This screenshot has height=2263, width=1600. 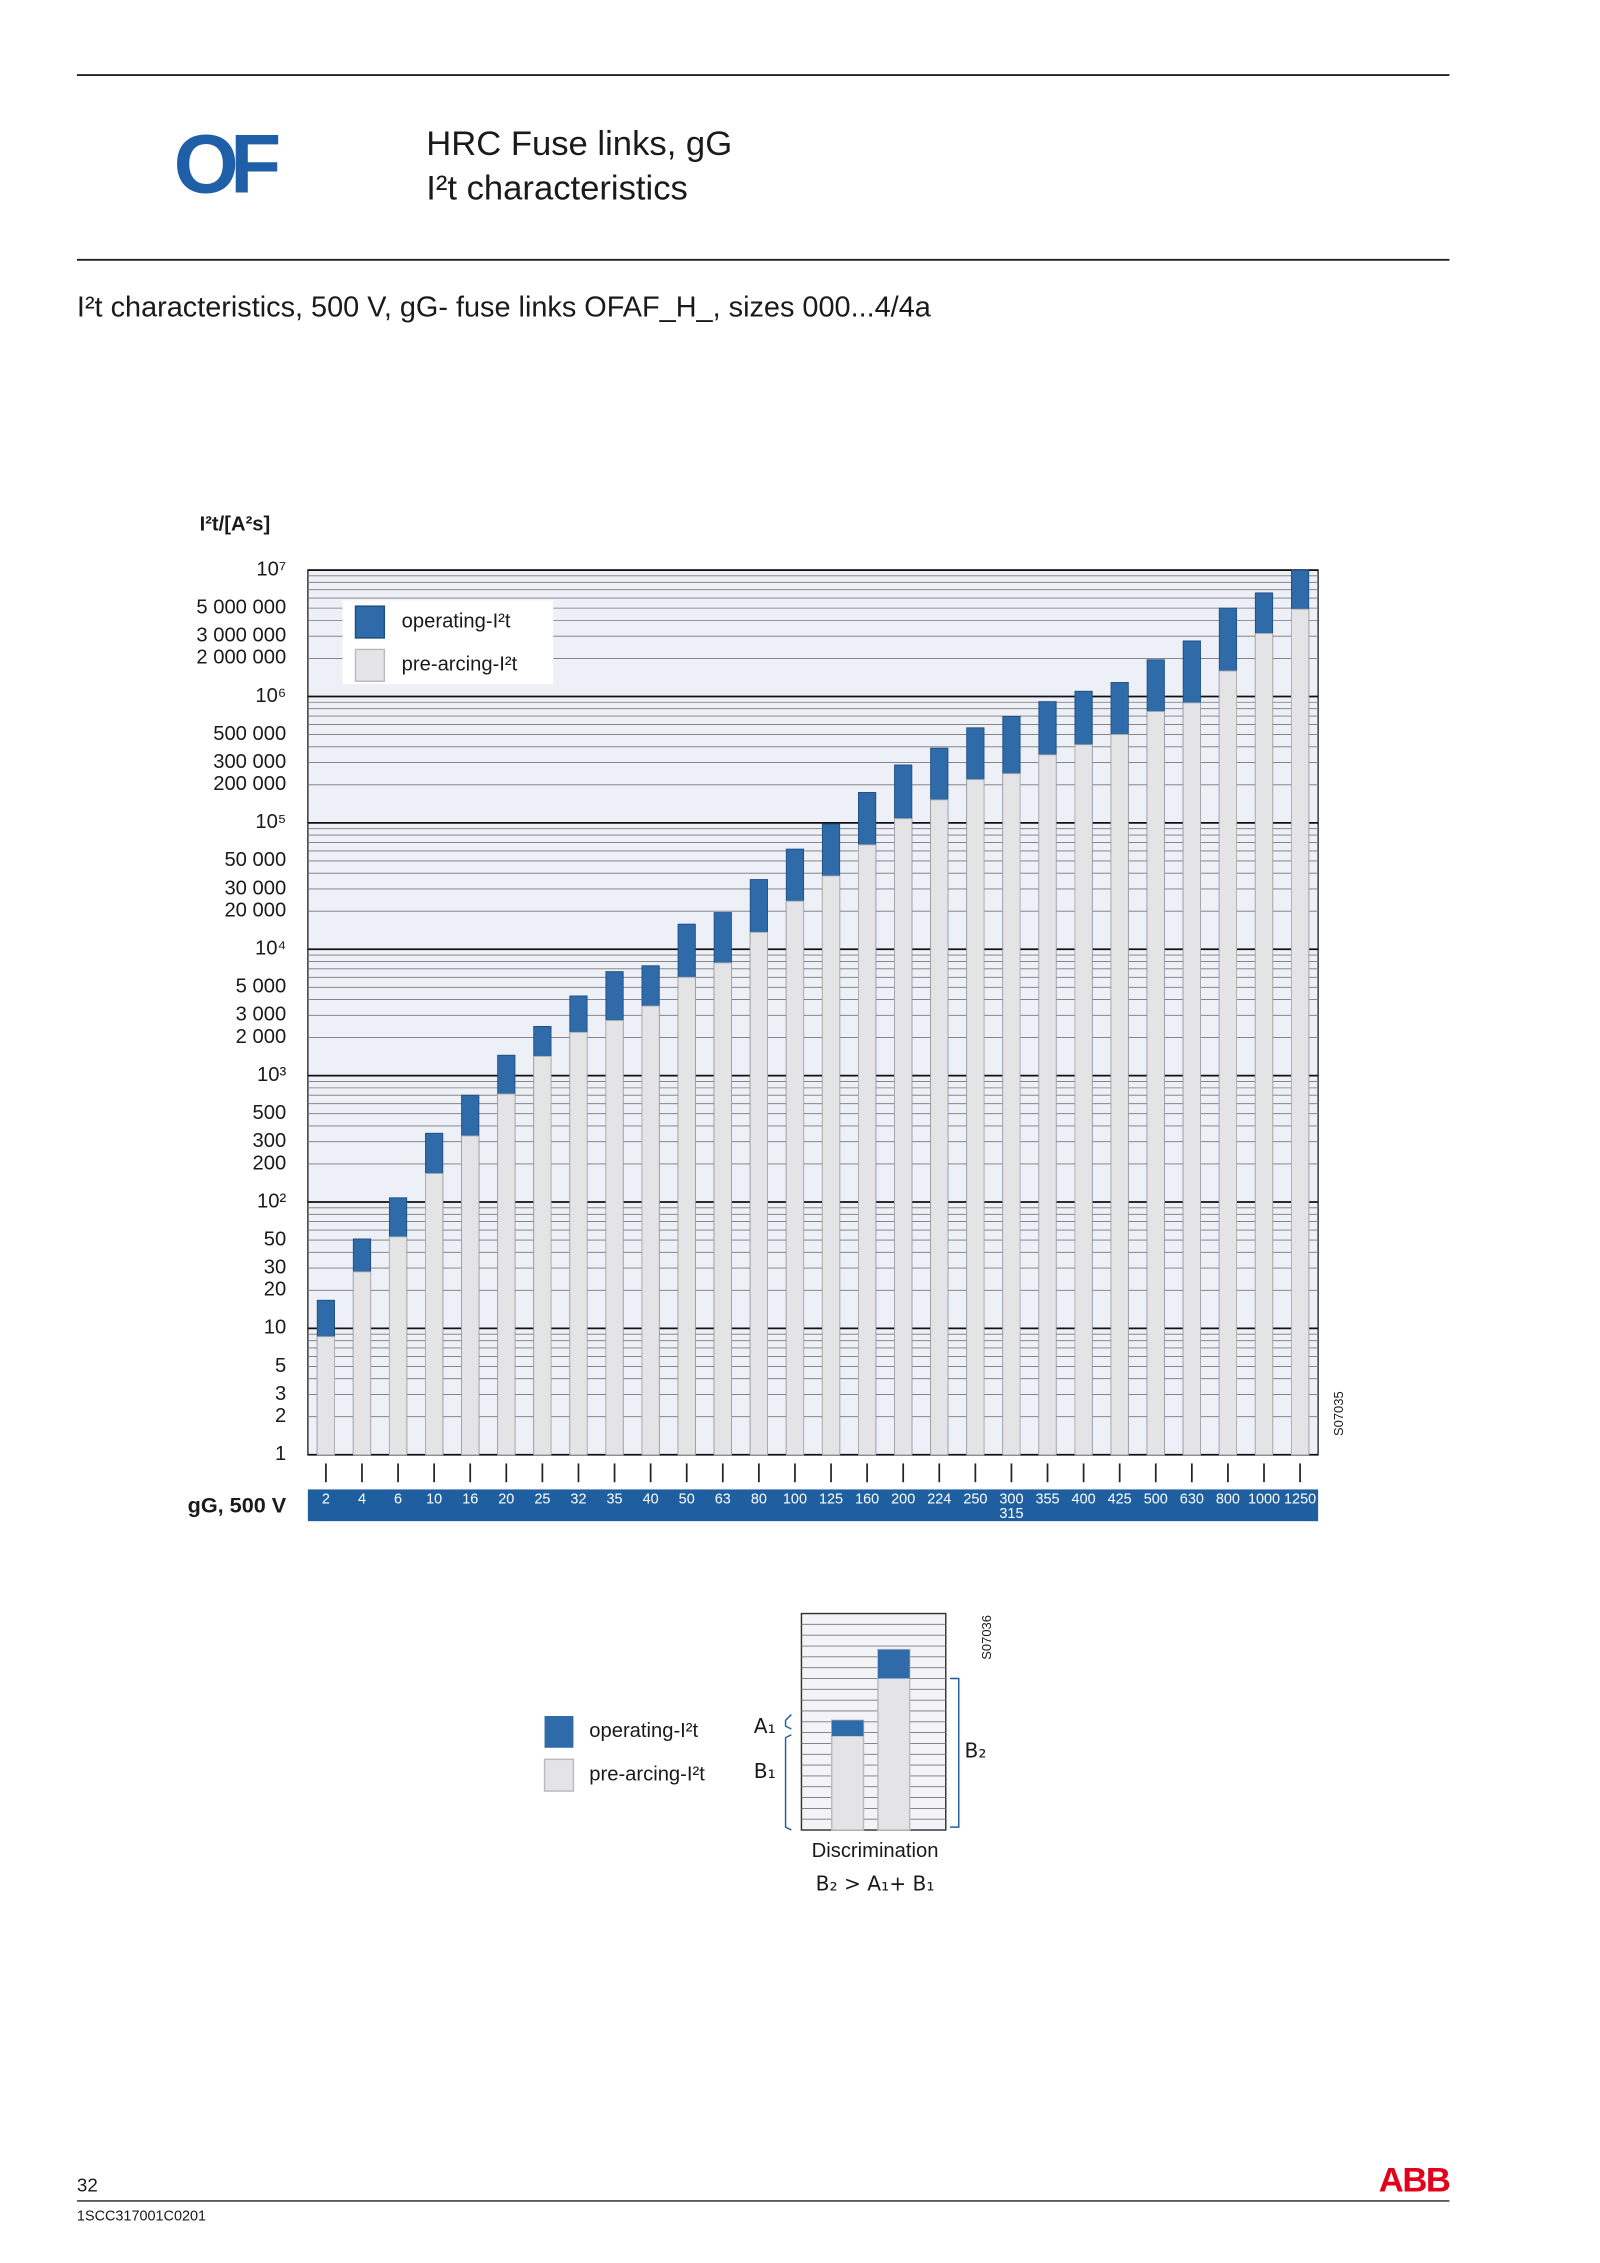 I want to click on x-tick-label: 50, so click(x=687, y=1499).